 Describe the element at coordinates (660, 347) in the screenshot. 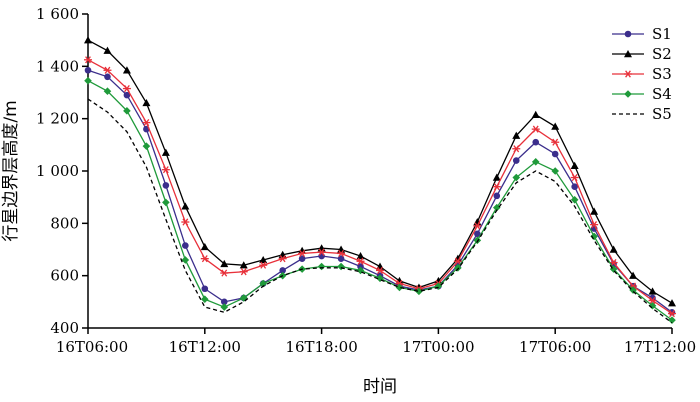

I see `x-tick-label: 17T12:00` at that location.